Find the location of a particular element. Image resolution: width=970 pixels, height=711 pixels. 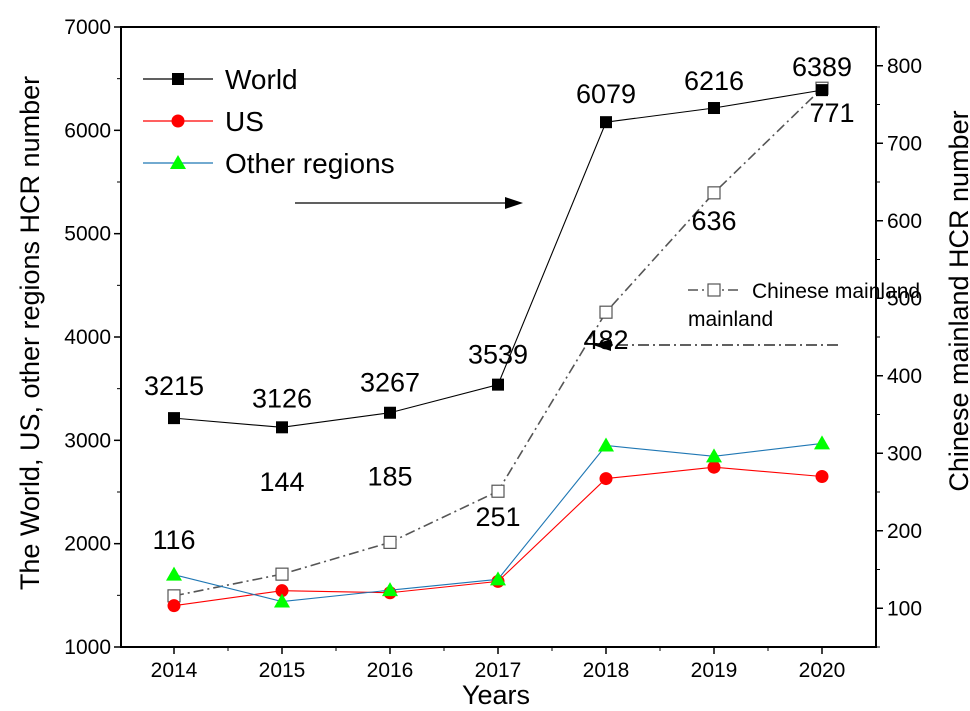

y-left-tick-label: 3000 is located at coordinates (87, 440).